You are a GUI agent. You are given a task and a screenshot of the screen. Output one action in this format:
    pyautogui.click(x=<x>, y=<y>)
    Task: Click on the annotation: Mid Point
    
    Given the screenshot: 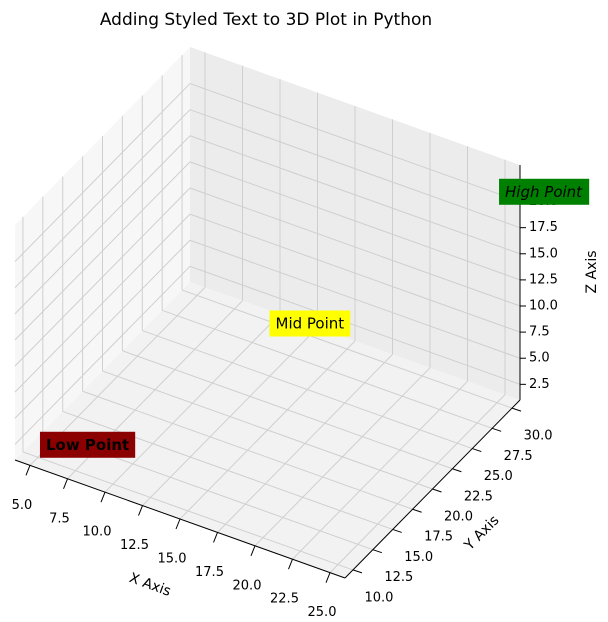 What is the action you would take?
    pyautogui.click(x=310, y=323)
    